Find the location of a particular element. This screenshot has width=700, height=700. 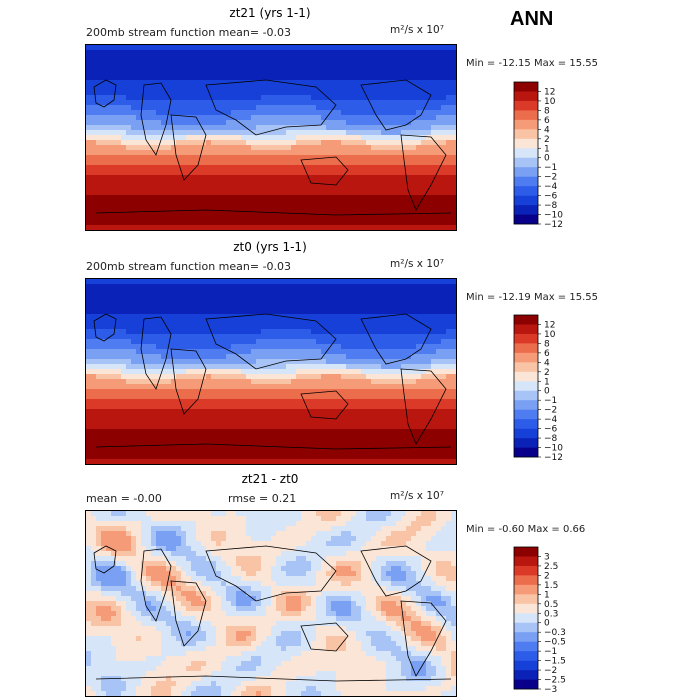

colorbar-swatch is located at coordinates (526, 96).